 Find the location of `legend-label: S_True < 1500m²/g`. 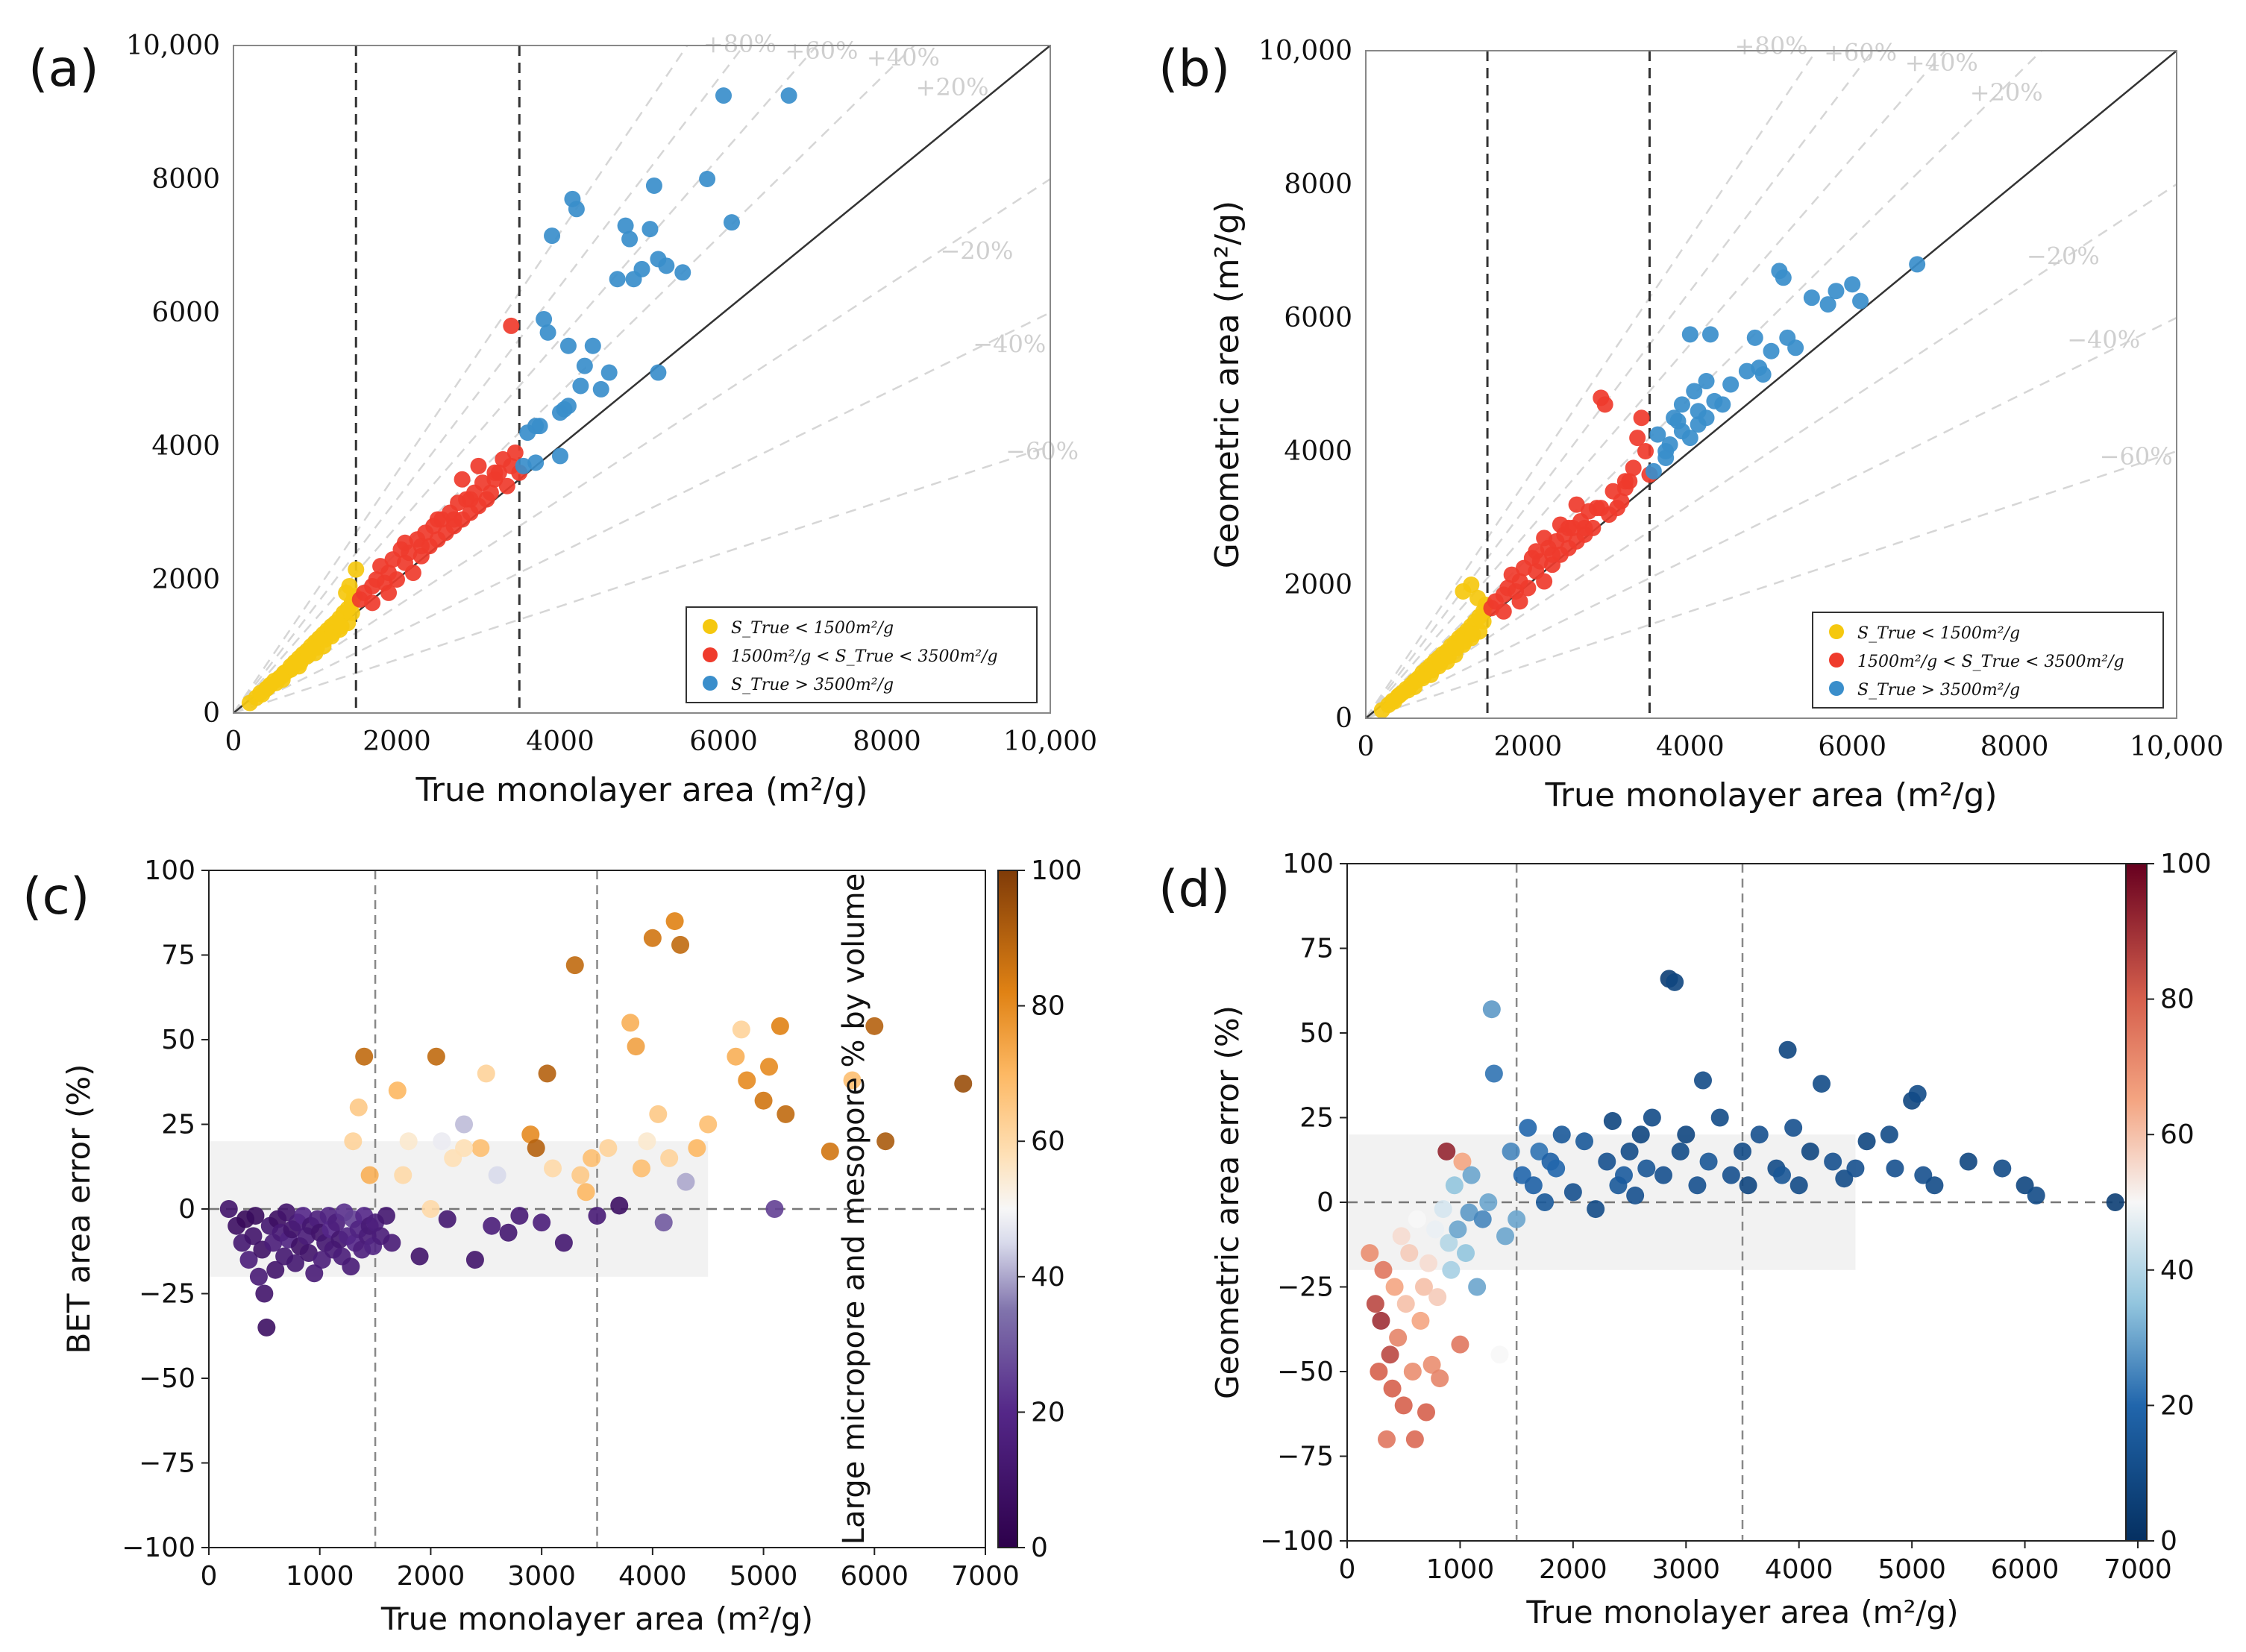

legend-label: S_True < 1500m²/g is located at coordinates (1938, 633).